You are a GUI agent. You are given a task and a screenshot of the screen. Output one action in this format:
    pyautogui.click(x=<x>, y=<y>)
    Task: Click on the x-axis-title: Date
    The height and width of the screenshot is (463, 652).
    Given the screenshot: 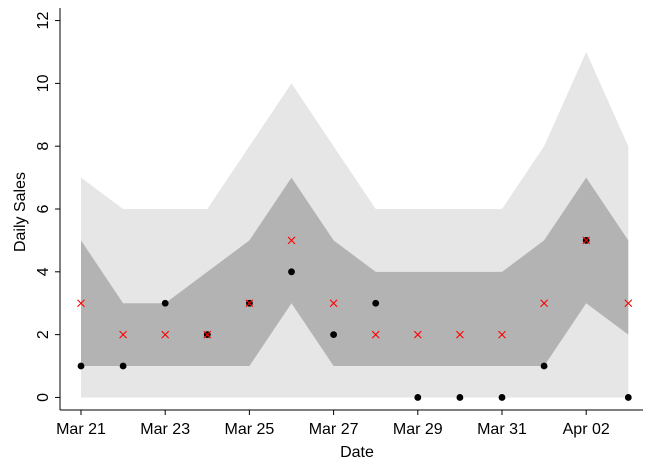 What is the action you would take?
    pyautogui.click(x=357, y=452)
    